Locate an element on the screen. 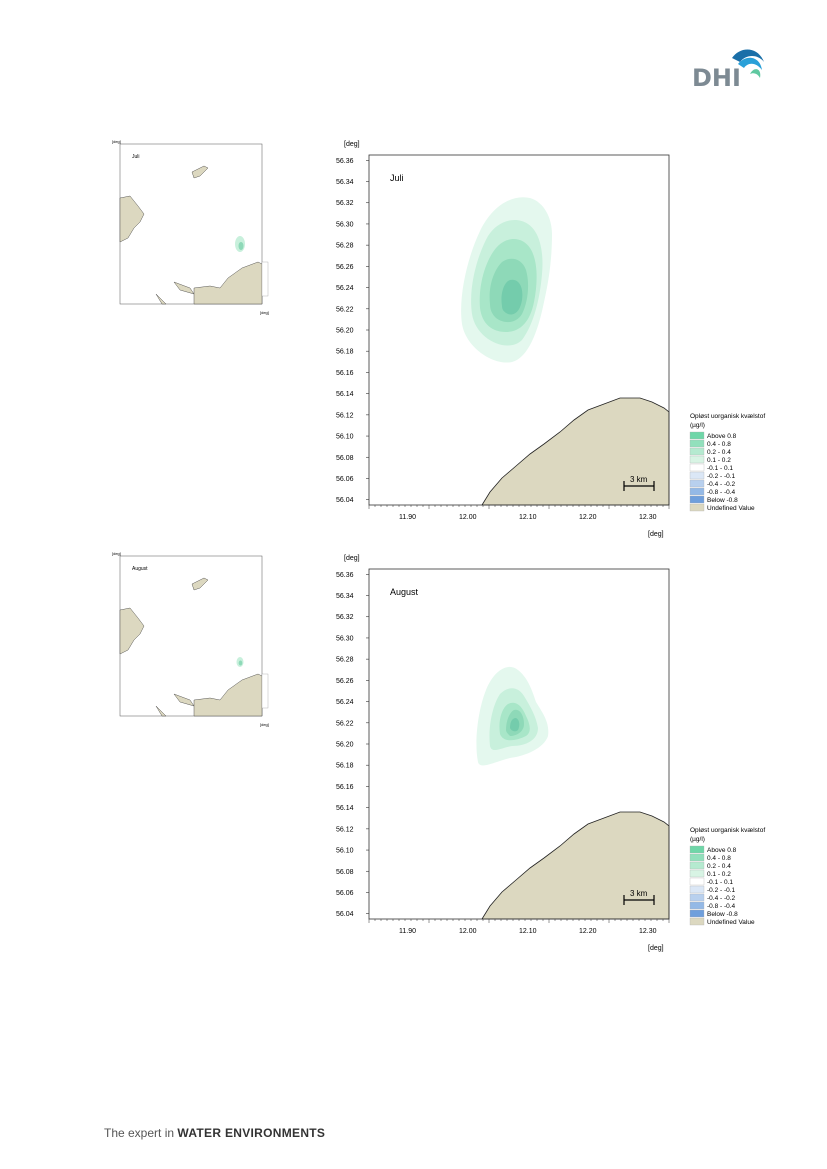 The width and height of the screenshot is (827, 1169). footer-tagline: The expert in WATER ENVIRONMENTS is located at coordinates (214, 1133).